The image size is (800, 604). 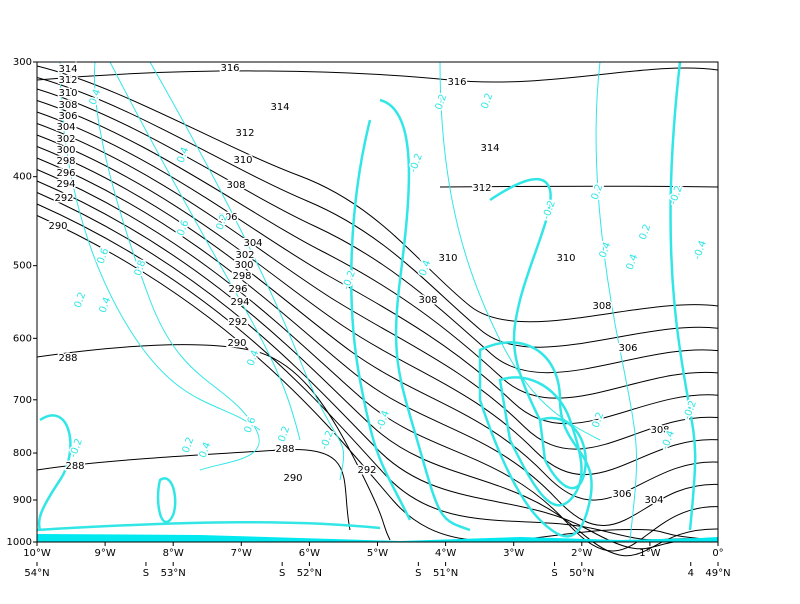 I want to click on theta-label: 294, so click(x=239, y=302).